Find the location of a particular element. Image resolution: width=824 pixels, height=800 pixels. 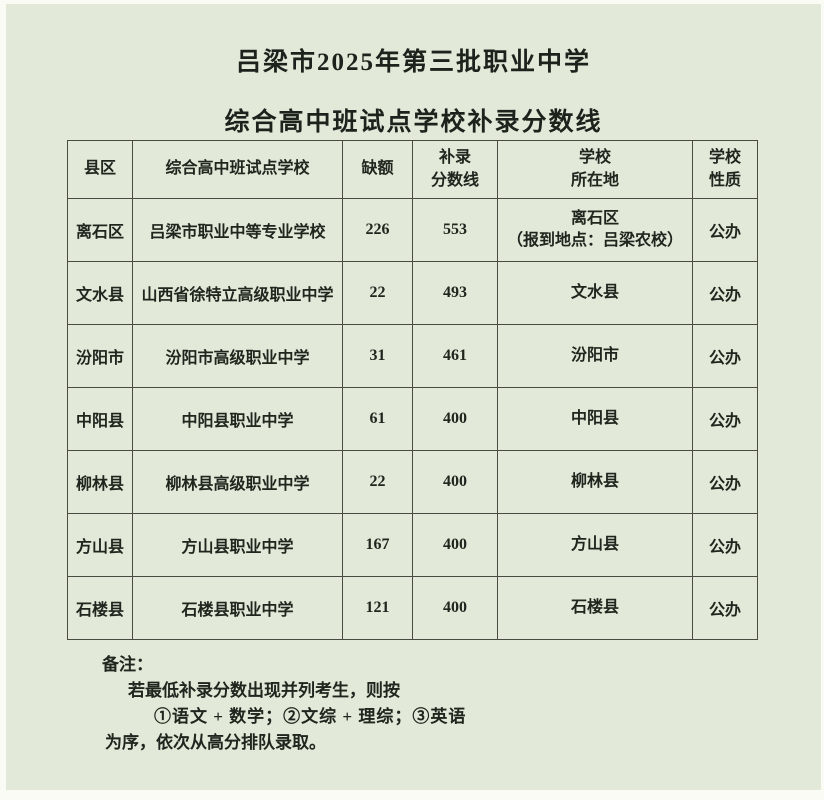

cell-location: 石楼县 is located at coordinates (595, 608).